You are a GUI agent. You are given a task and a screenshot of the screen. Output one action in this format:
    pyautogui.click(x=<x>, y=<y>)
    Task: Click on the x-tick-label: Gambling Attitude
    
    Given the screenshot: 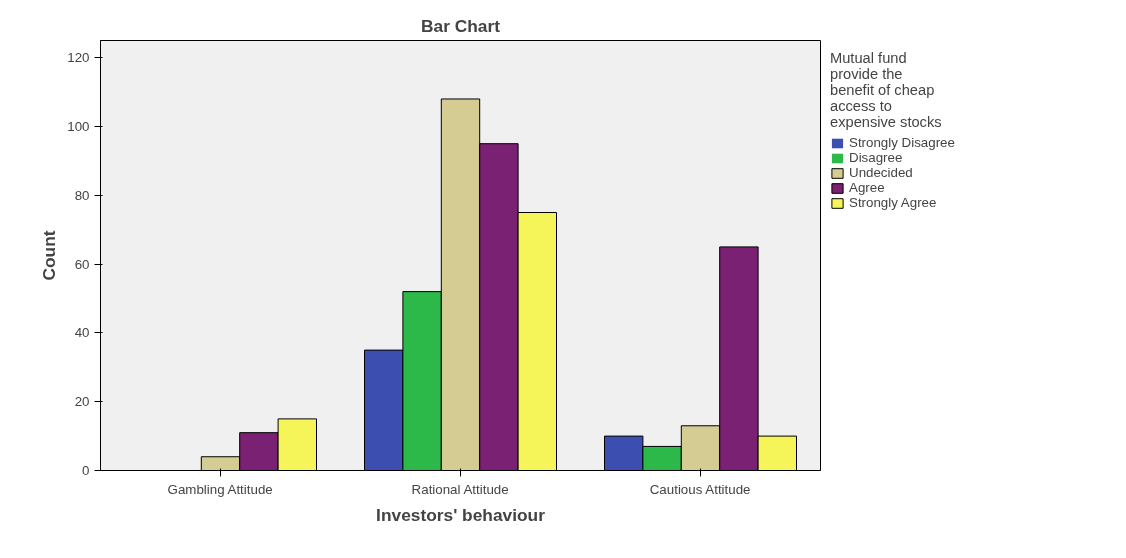 What is the action you would take?
    pyautogui.click(x=220, y=489)
    